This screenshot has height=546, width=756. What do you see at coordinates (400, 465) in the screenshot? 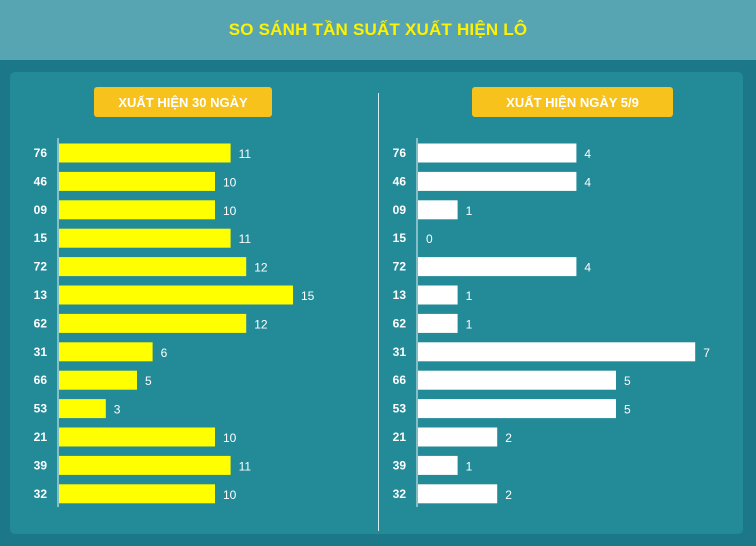
I see `right-category-label: 39` at bounding box center [400, 465].